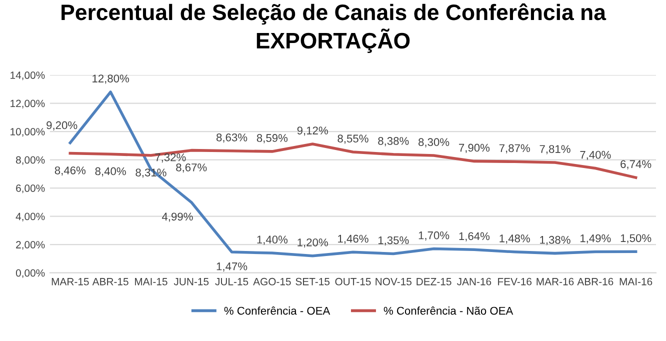  Describe the element at coordinates (353, 239) in the screenshot. I see `data-label: 1,46%` at that location.